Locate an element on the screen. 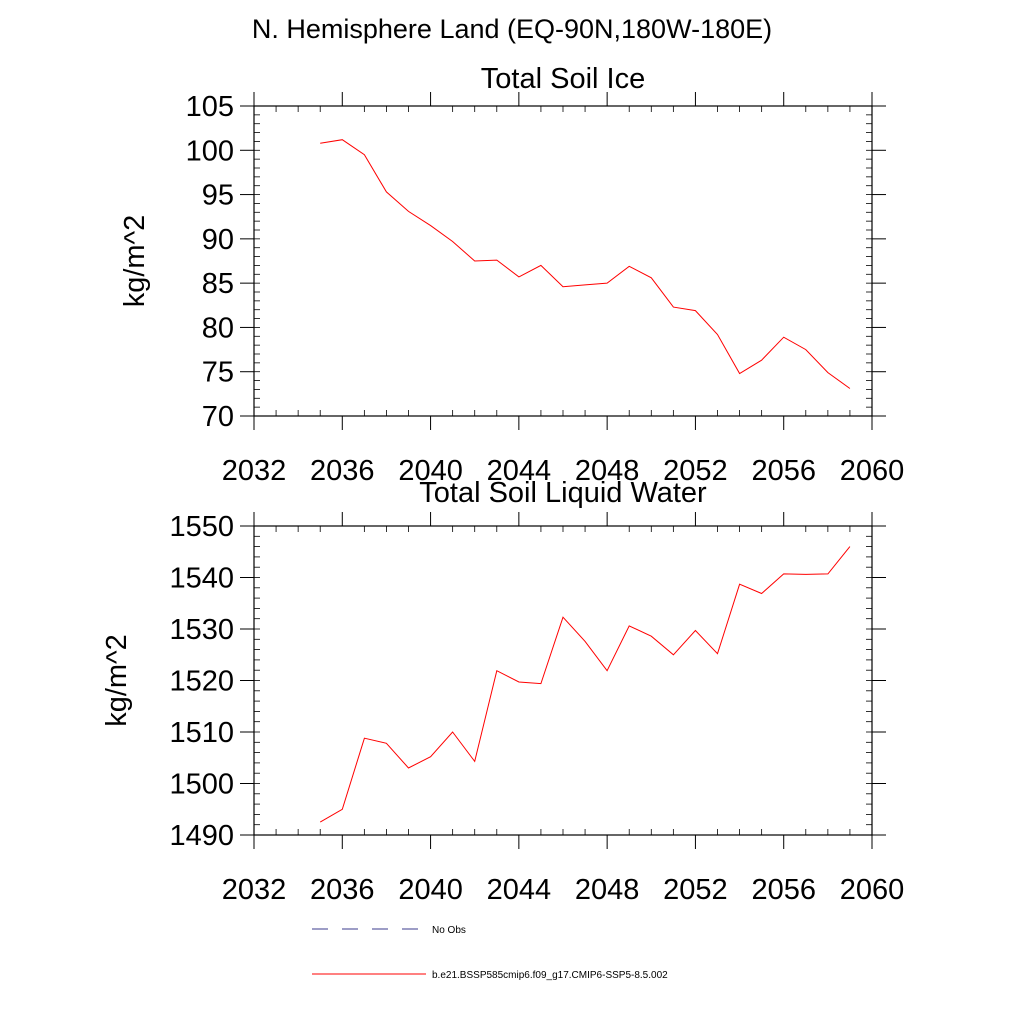  y-tick-label: 1530 is located at coordinates (201, 630).